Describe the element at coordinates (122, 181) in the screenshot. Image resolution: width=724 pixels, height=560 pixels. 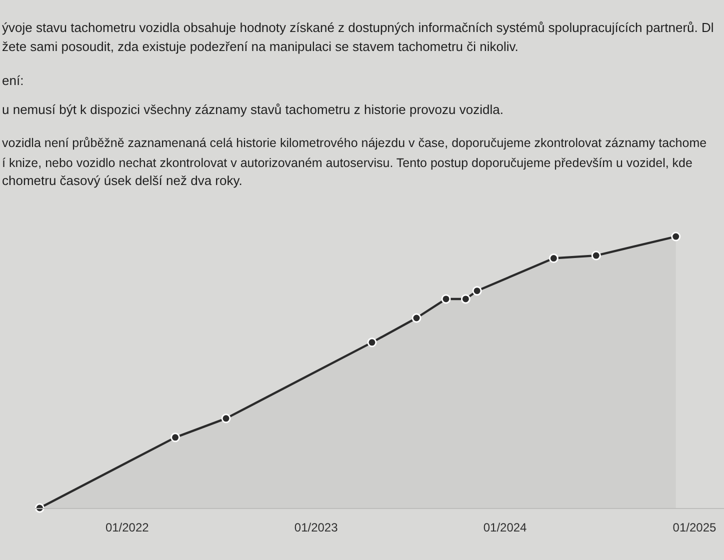
I see `text: chometru časový úsek delší než dva roky.` at that location.